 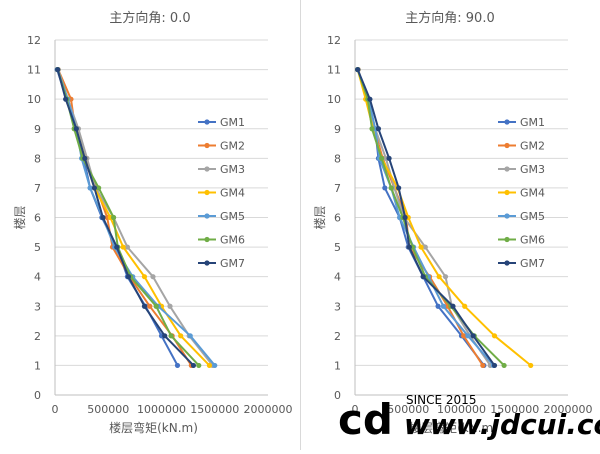 I want to click on legend-label: GM2, so click(x=532, y=146).